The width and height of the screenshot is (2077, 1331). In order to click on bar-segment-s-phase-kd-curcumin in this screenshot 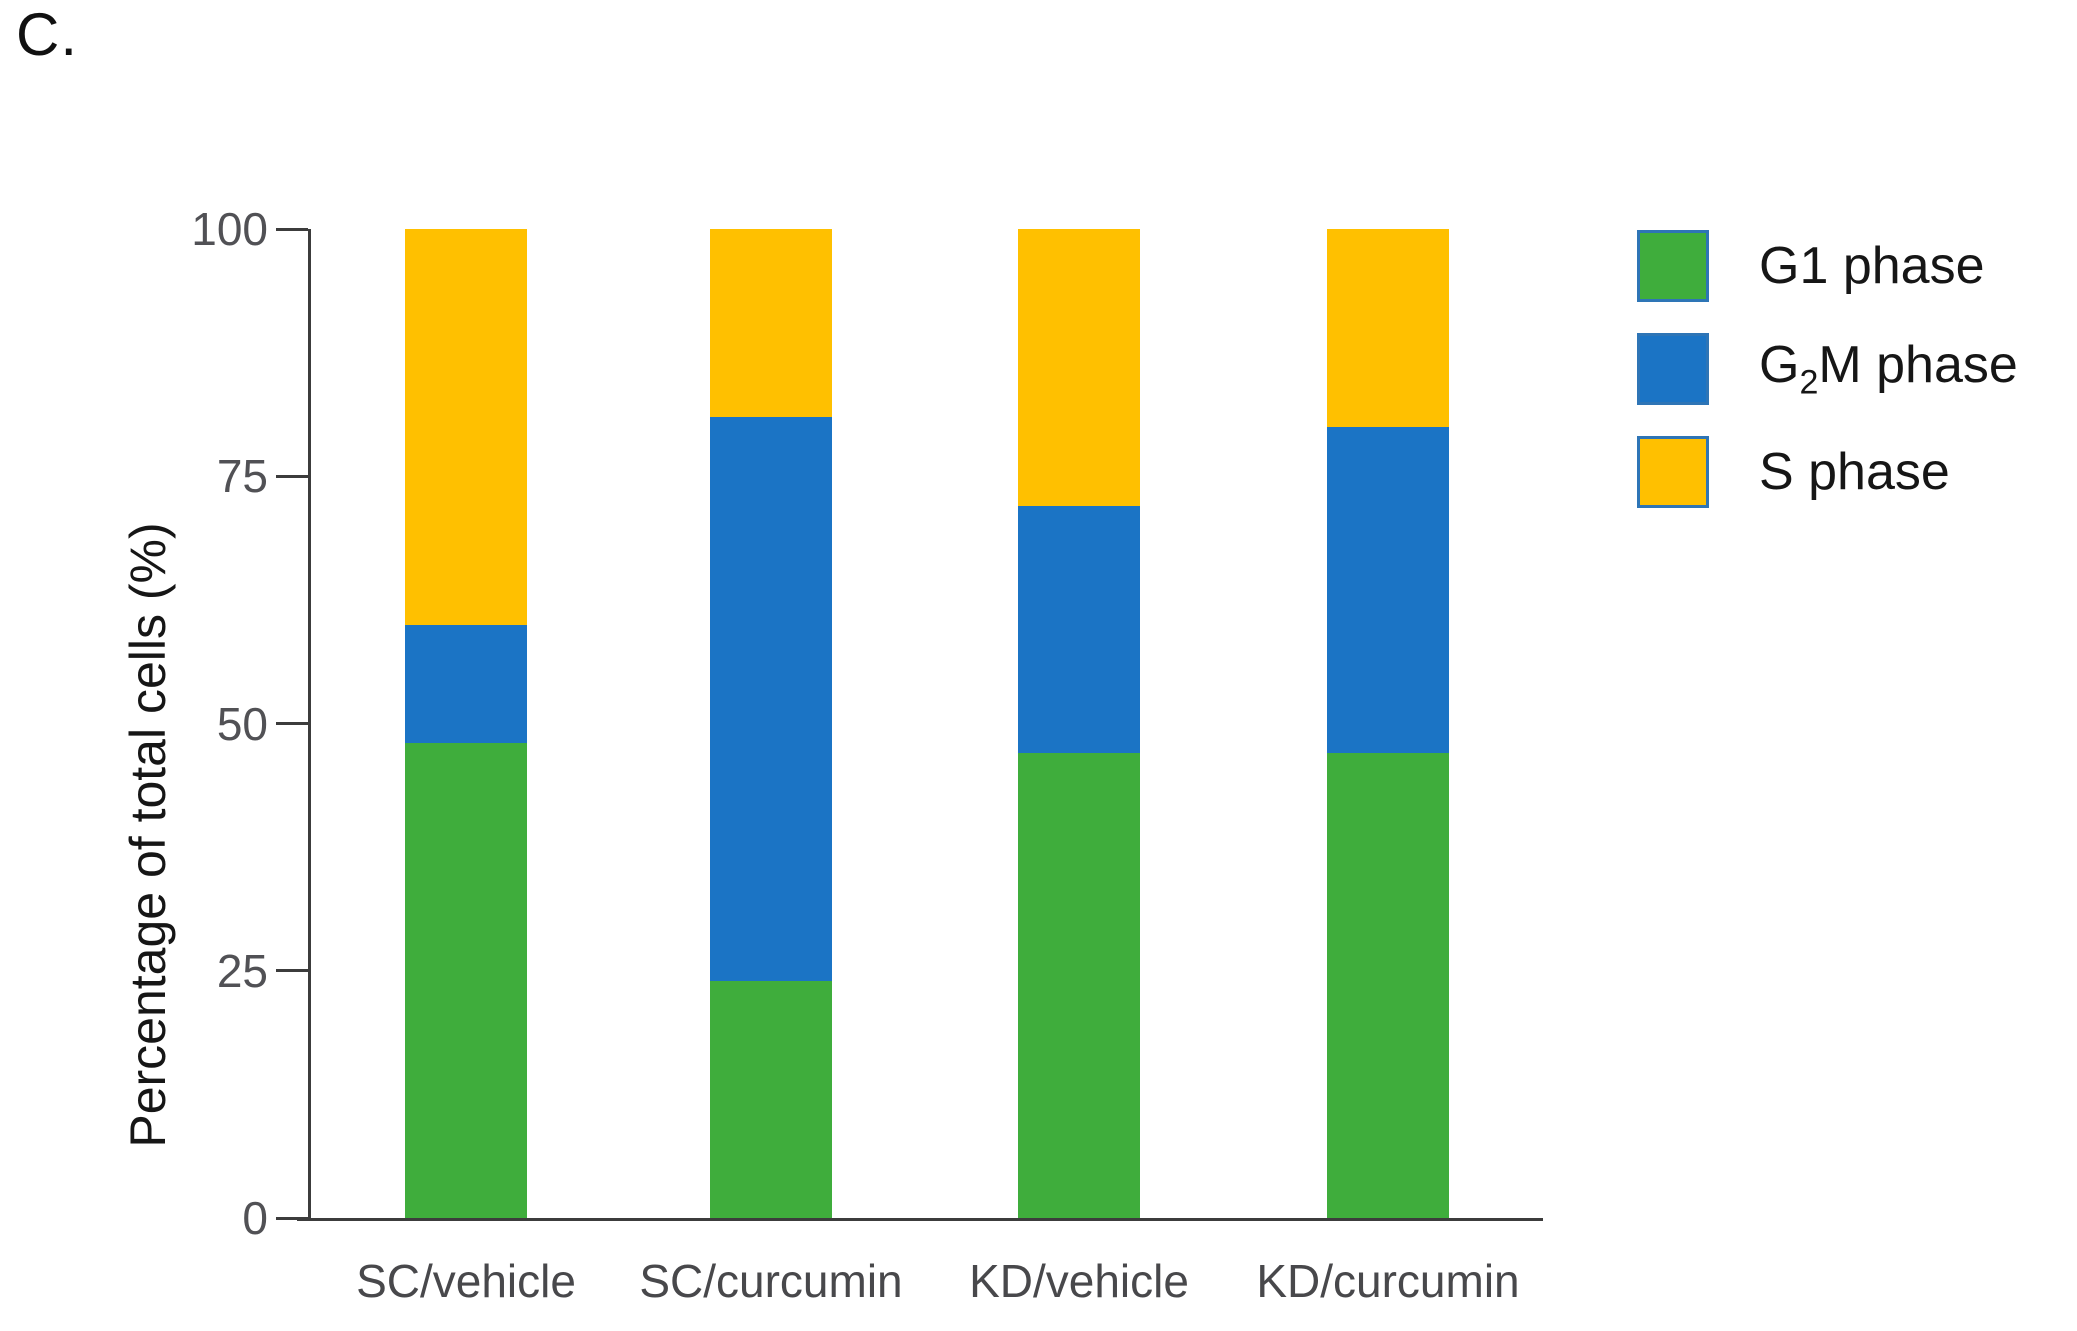, I will do `click(1388, 328)`.